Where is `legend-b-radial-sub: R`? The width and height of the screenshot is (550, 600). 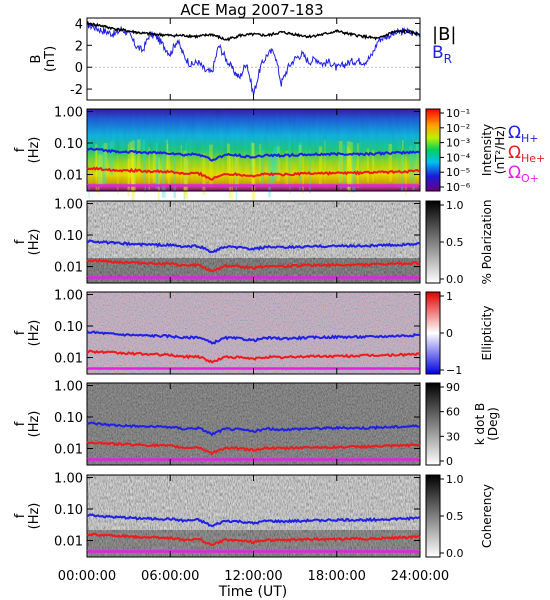
legend-b-radial-sub: R is located at coordinates (448, 59).